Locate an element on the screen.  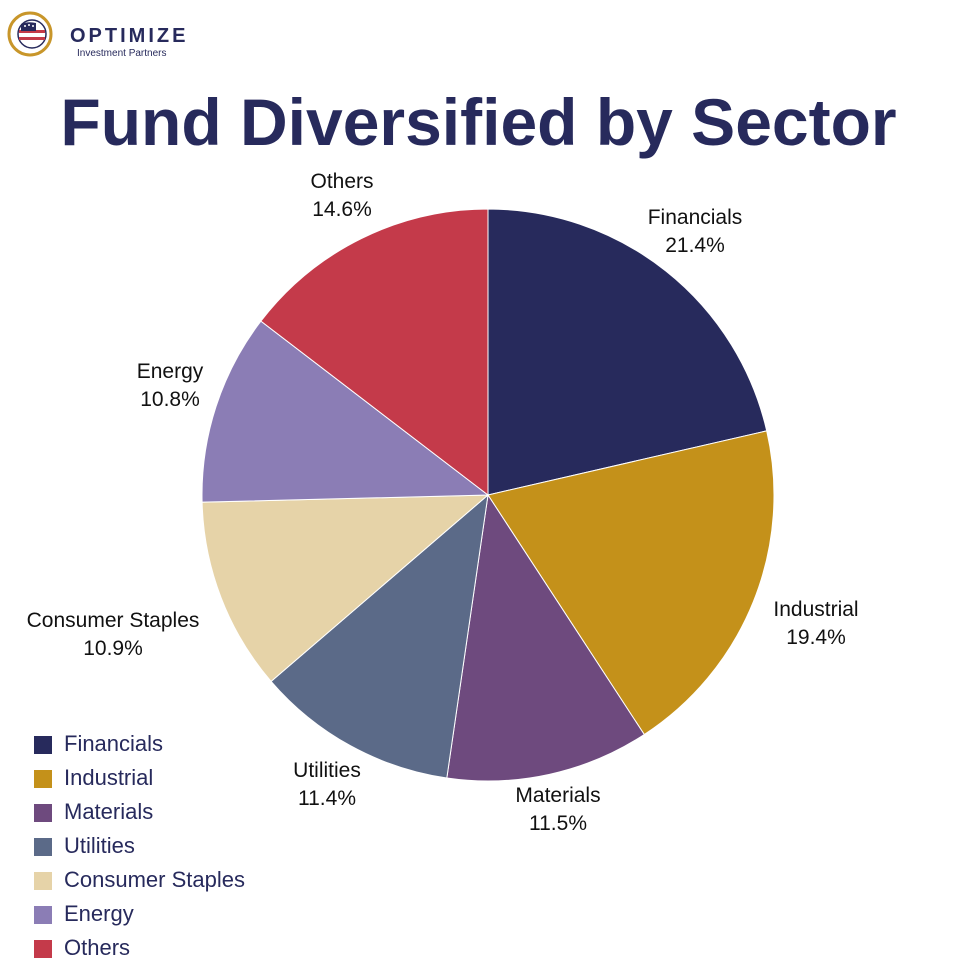
flag-globe-icon is located at coordinates (30, 34).